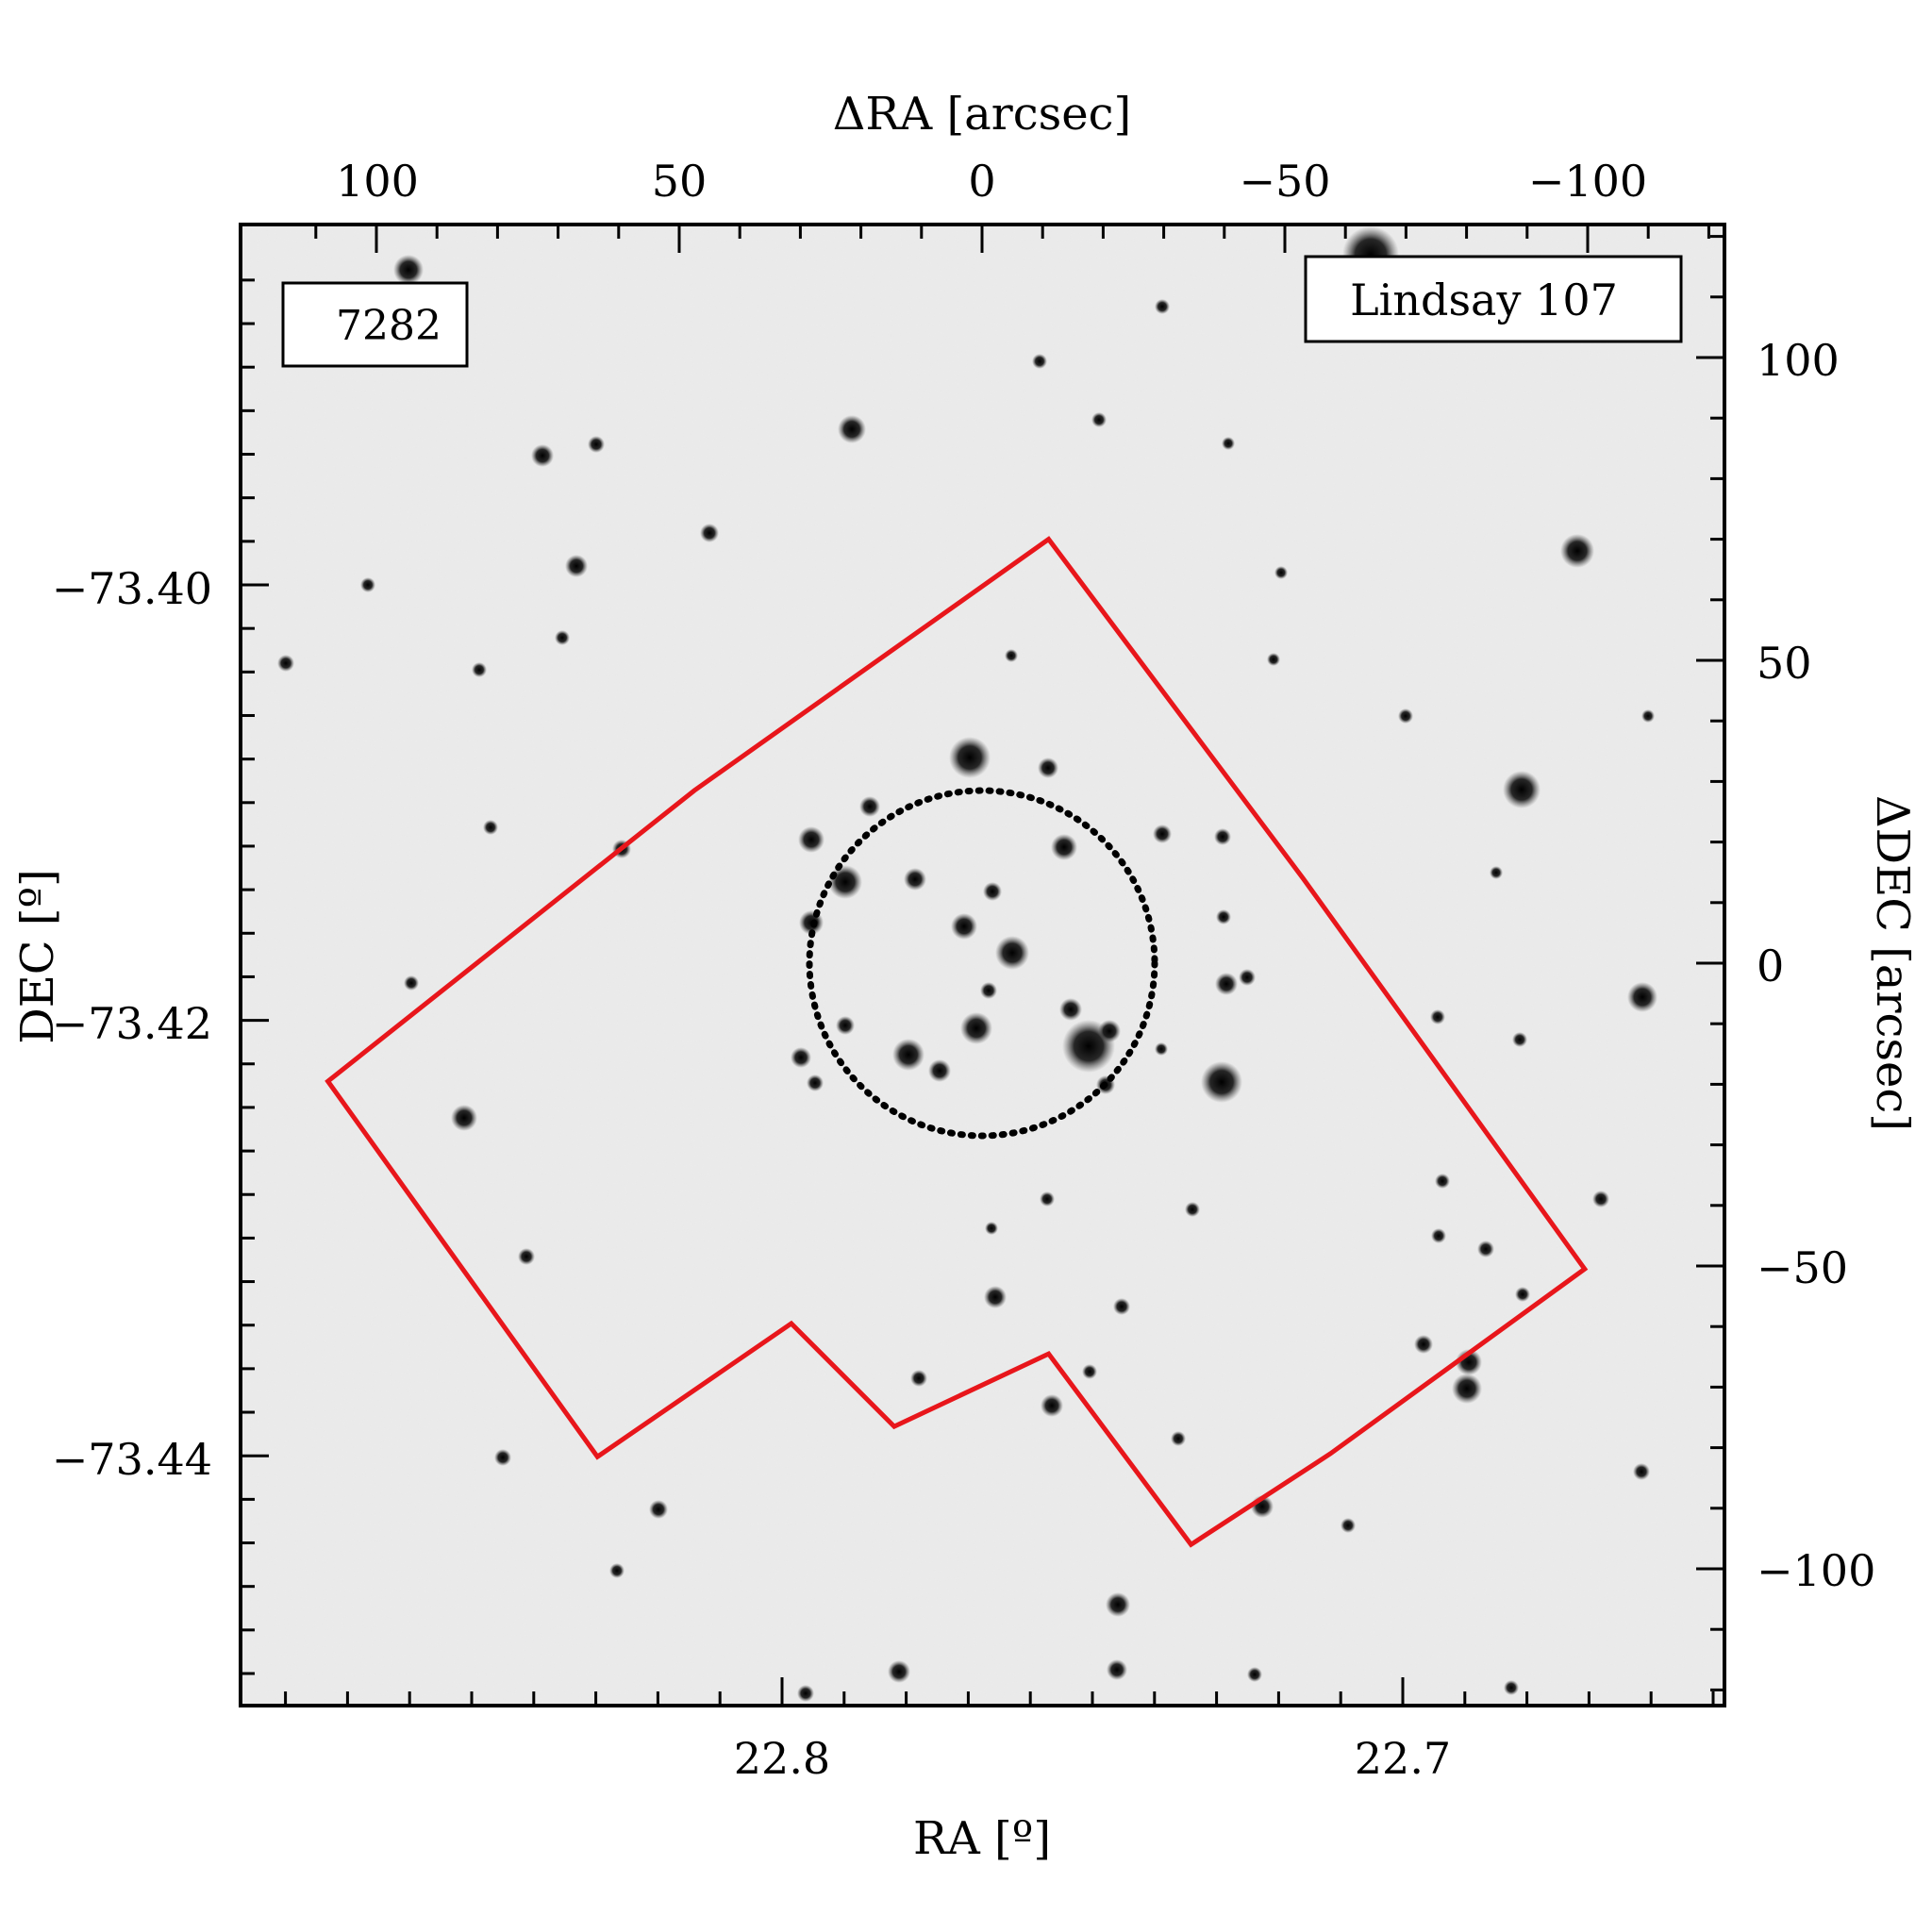 This screenshot has height=1932, width=1932. I want to click on left-axis: −73.40 −73.42 −73.44 DEC [º], so click(111, 1024).